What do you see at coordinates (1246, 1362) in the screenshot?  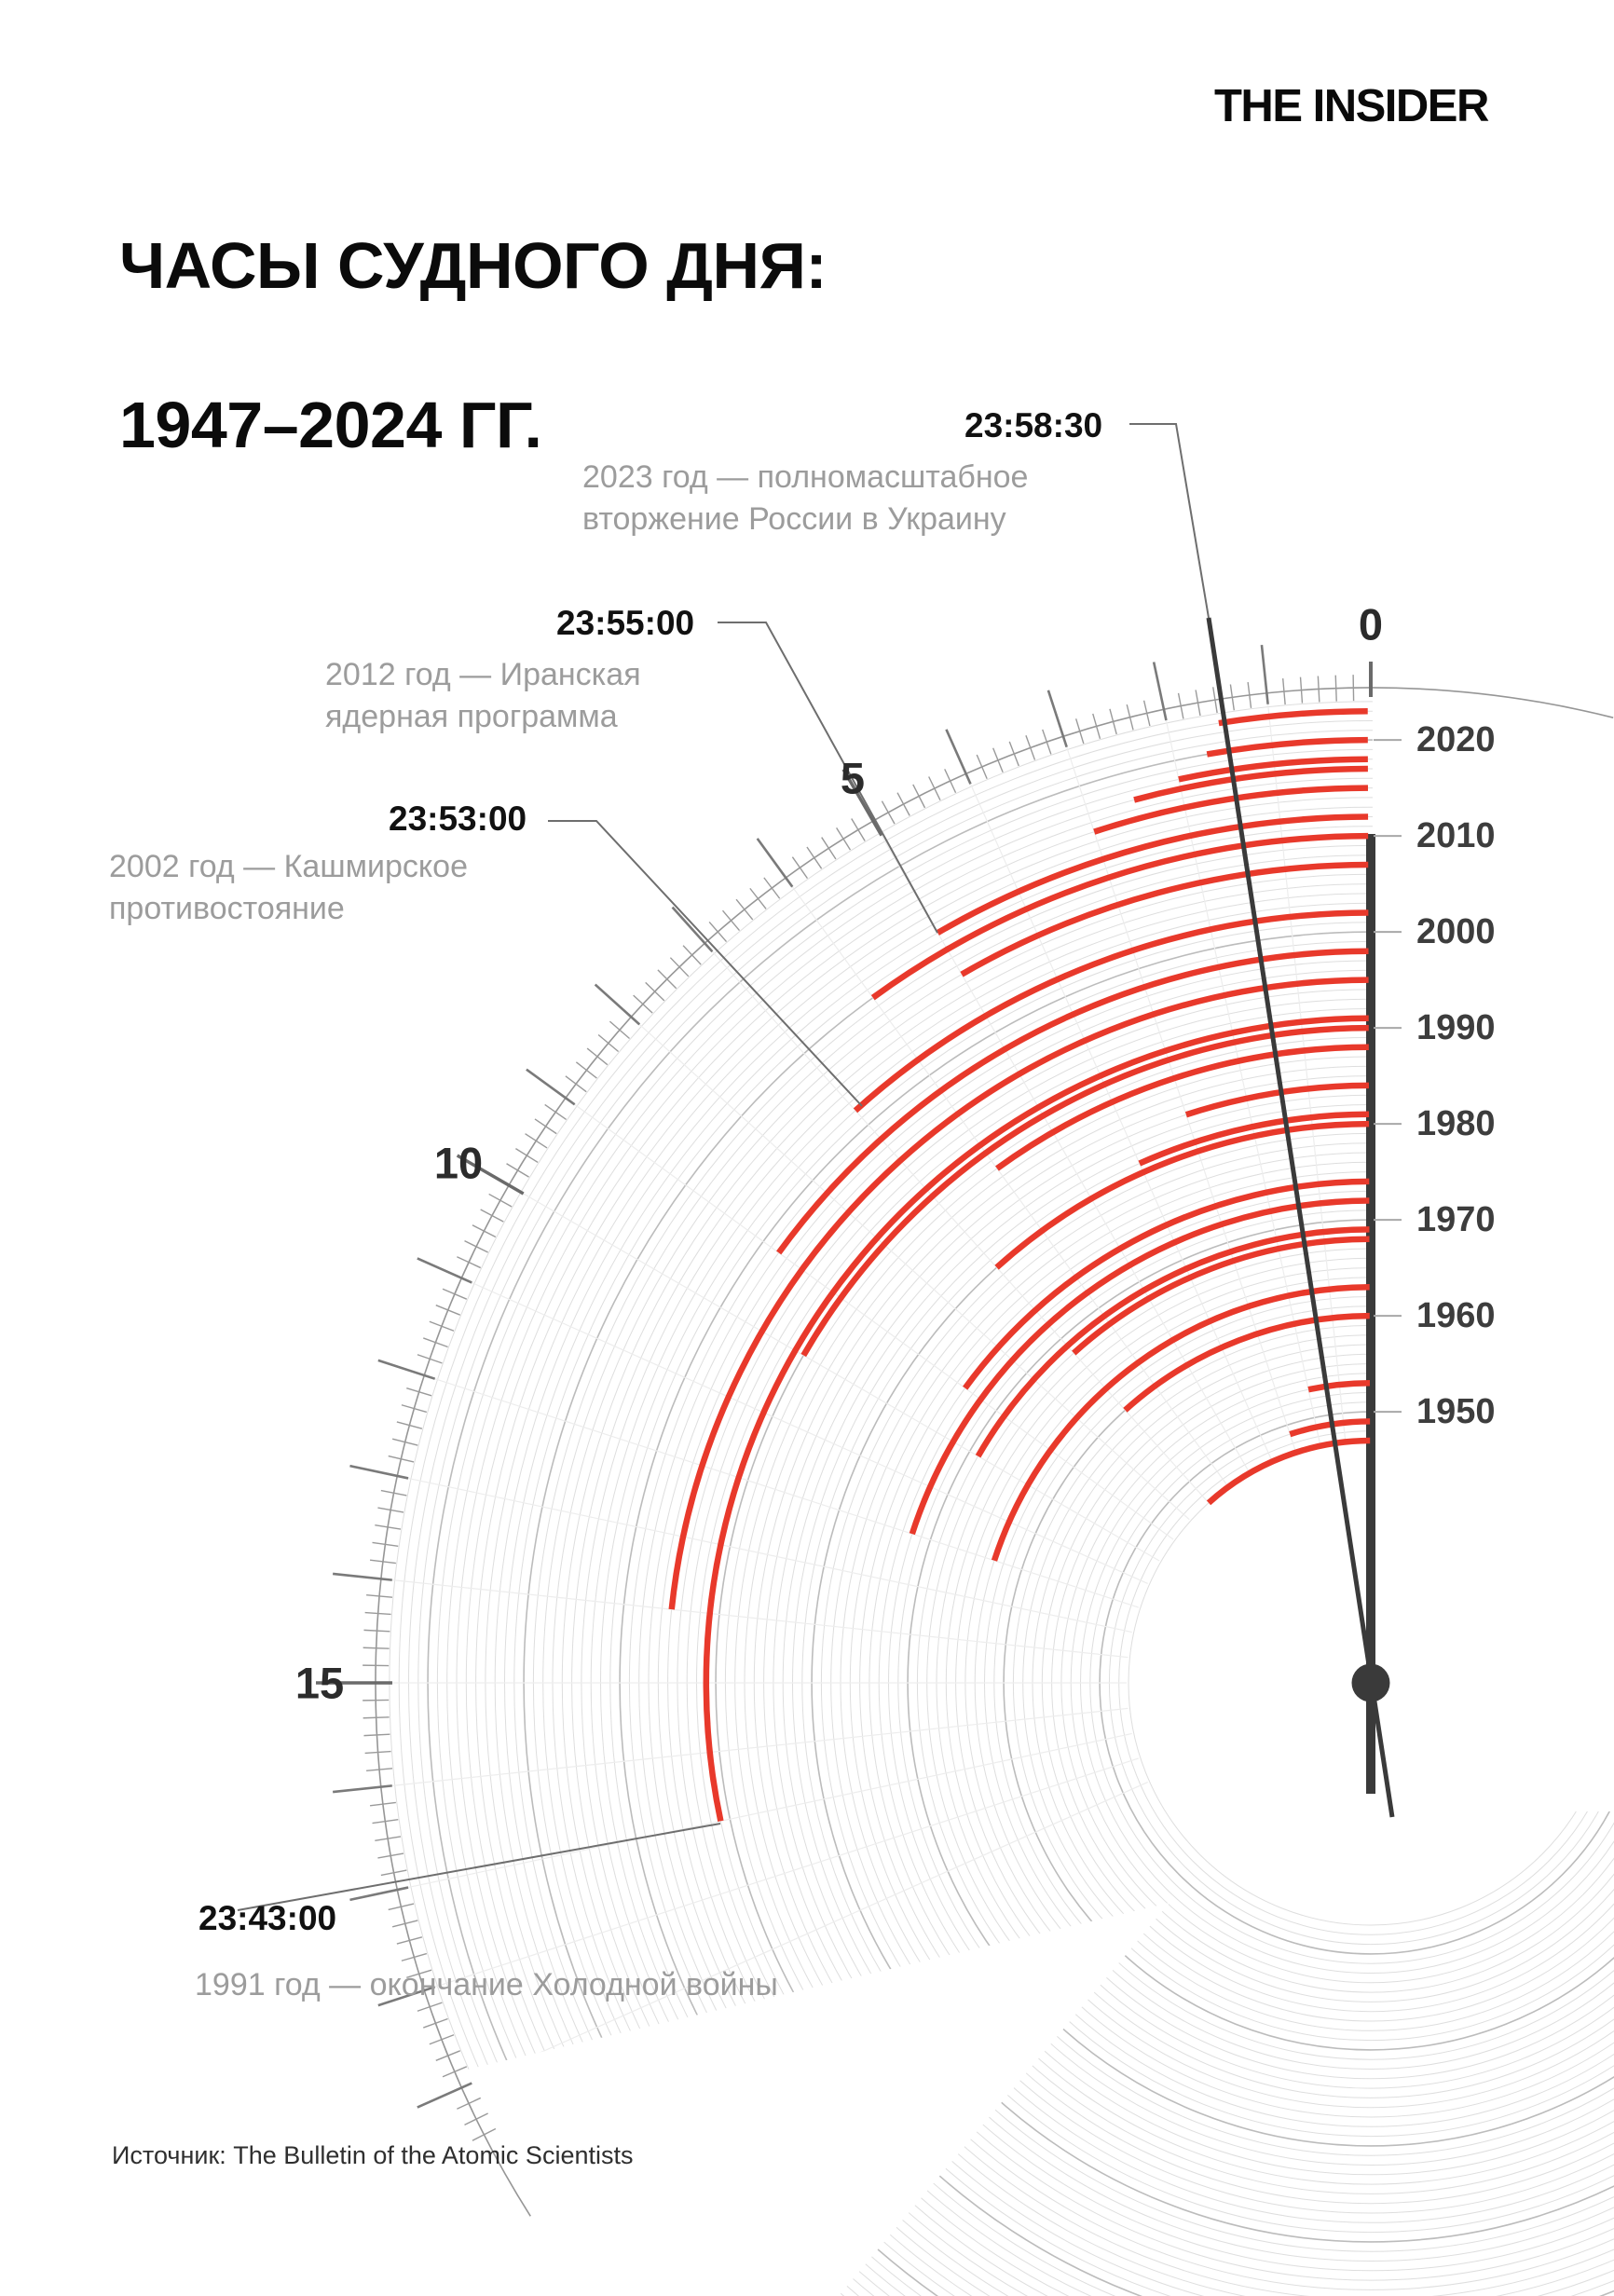 I see `event-arc-1960` at bounding box center [1246, 1362].